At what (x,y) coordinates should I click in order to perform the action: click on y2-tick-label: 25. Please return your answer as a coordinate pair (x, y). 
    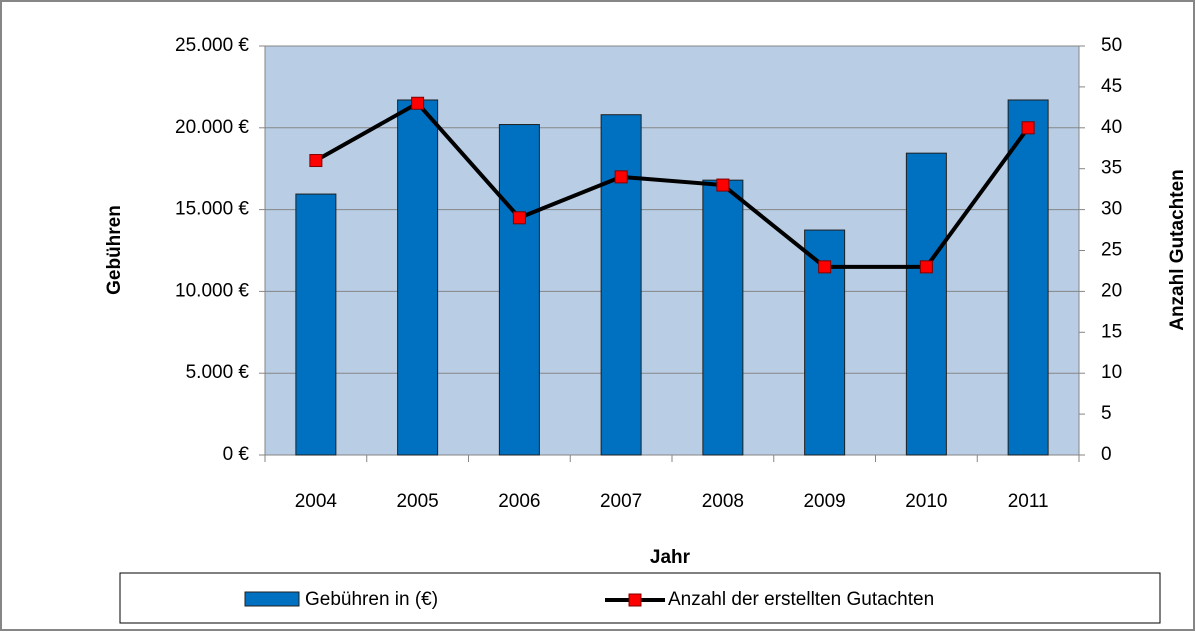
    Looking at the image, I should click on (1111, 250).